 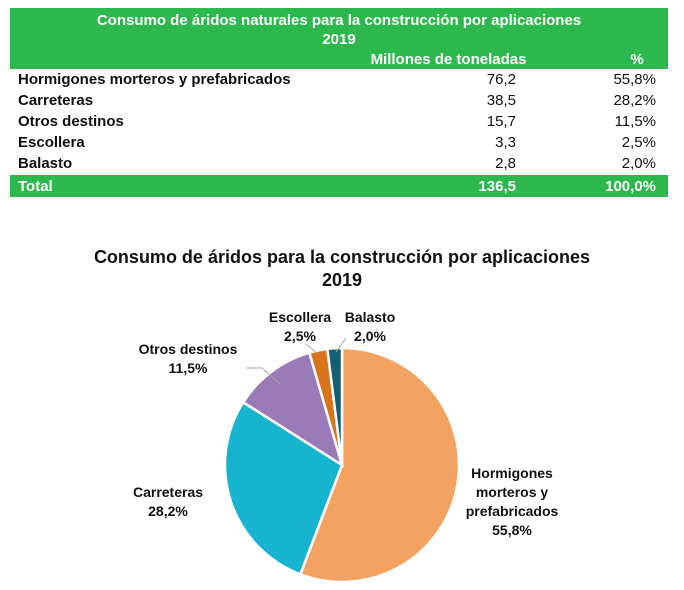 I want to click on slice-label-hormigones: Hormigones morteros y prefabricados 55,8%, so click(x=512, y=501).